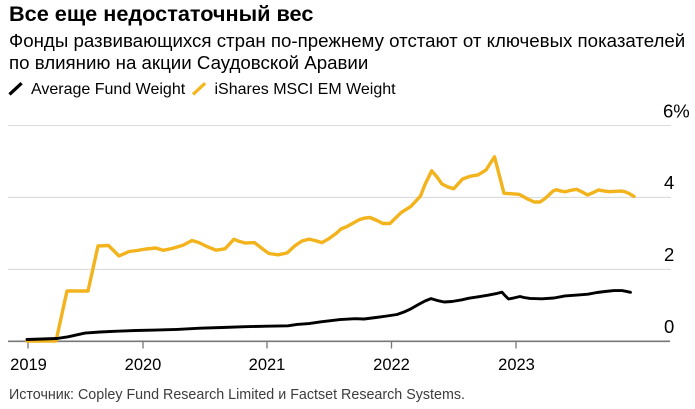 The height and width of the screenshot is (409, 695). What do you see at coordinates (669, 326) in the screenshot?
I see `svg-text: 0` at bounding box center [669, 326].